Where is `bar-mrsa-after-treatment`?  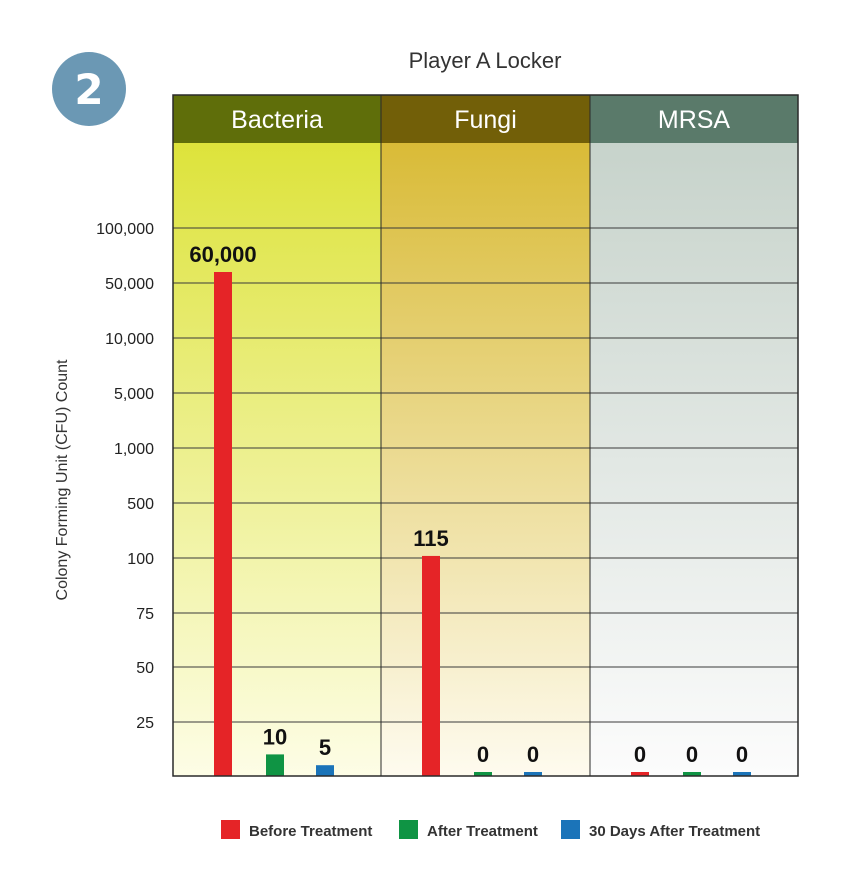
bar-mrsa-after-treatment is located at coordinates (692, 774).